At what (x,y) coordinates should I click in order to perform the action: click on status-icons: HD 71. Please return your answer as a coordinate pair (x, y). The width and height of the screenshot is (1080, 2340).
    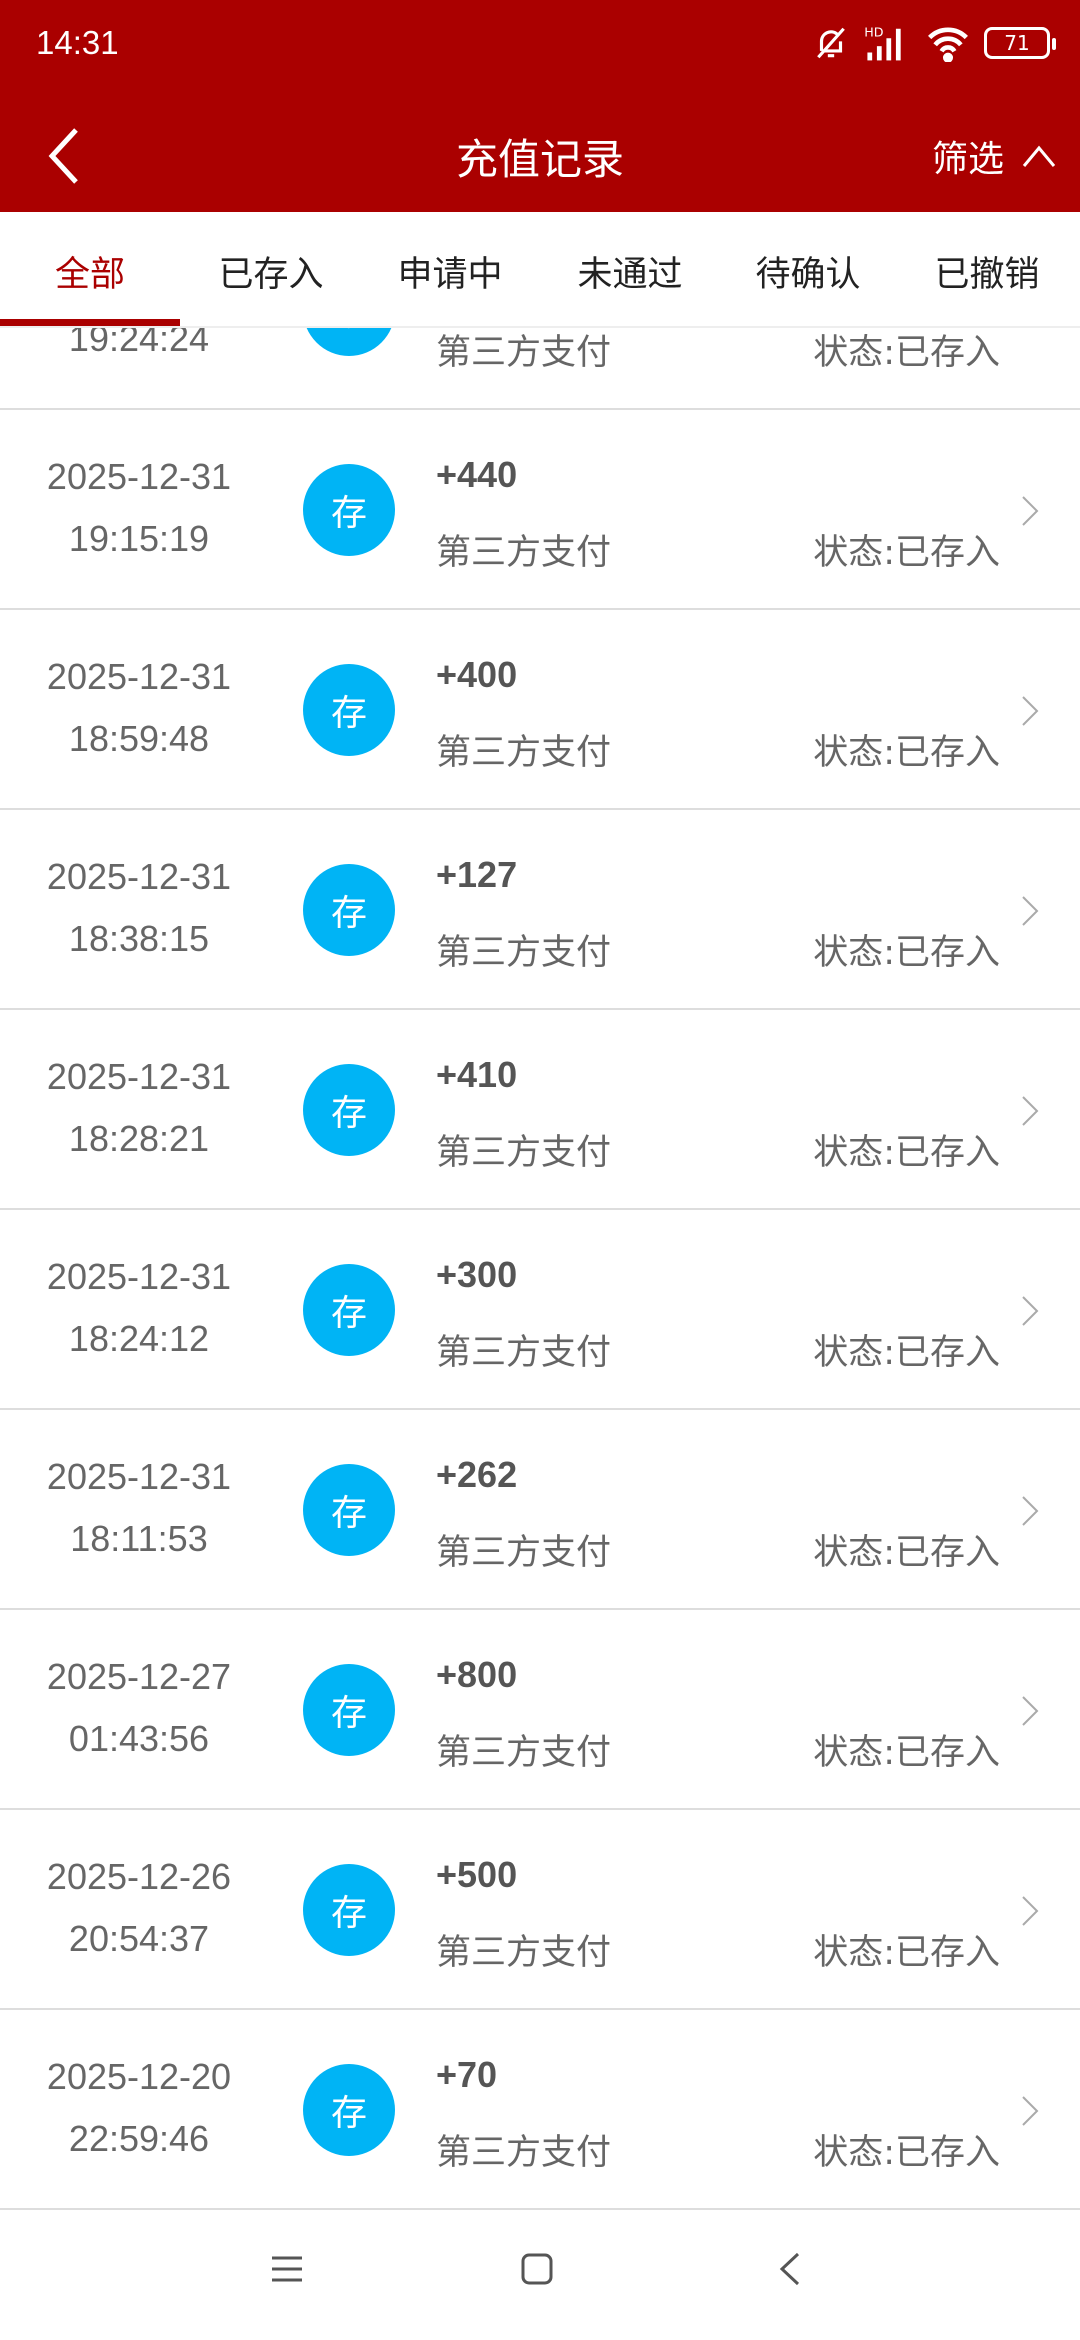
    Looking at the image, I should click on (934, 43).